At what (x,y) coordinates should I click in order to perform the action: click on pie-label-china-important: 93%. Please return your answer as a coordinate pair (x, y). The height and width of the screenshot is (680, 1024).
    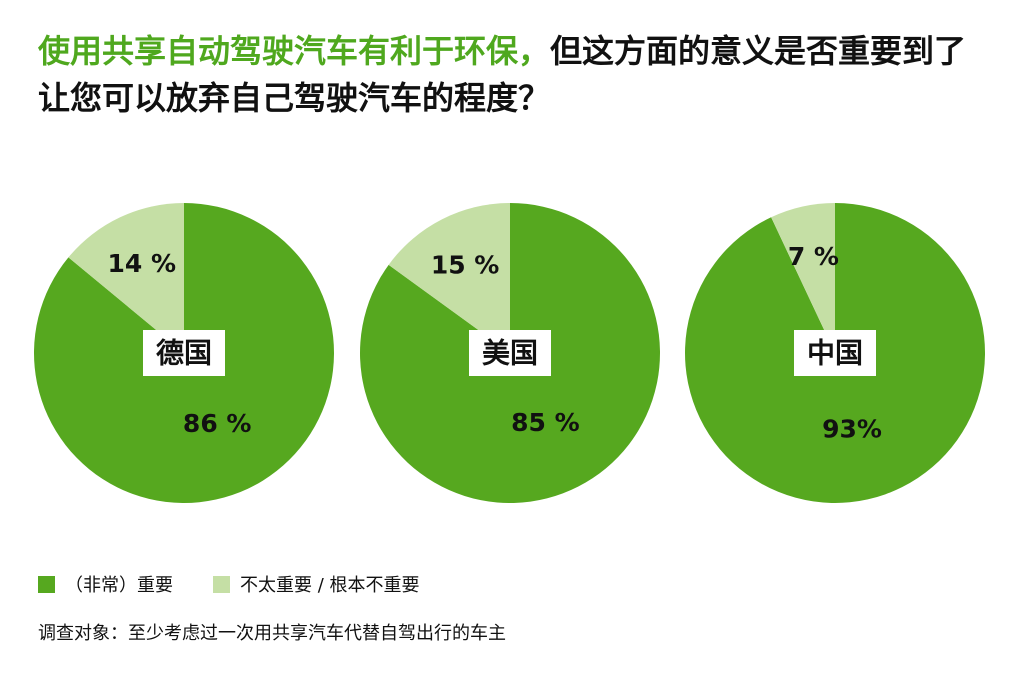
    Looking at the image, I should click on (852, 429).